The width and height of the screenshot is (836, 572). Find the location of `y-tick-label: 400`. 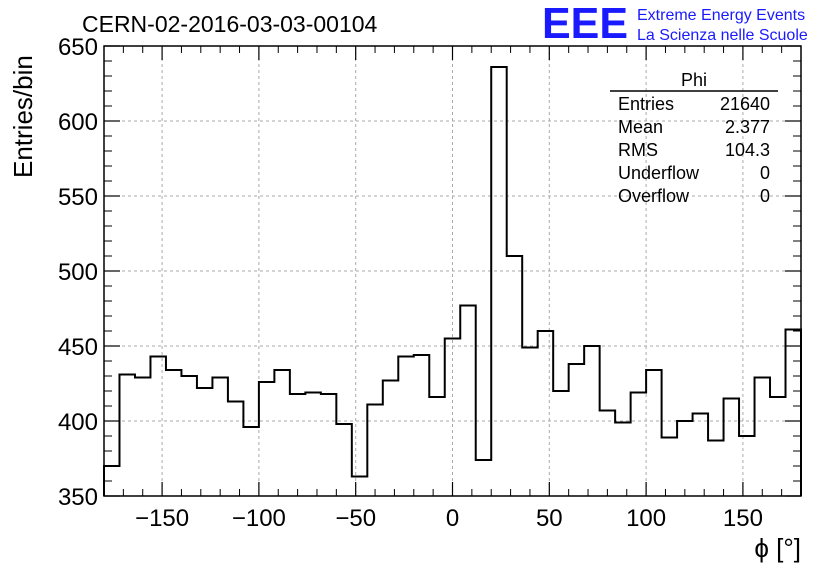

y-tick-label: 400 is located at coordinates (78, 422).